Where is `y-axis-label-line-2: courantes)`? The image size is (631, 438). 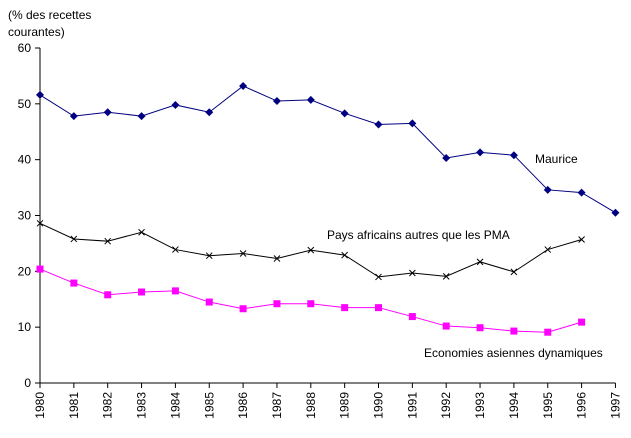 y-axis-label-line-2: courantes) is located at coordinates (36, 32).